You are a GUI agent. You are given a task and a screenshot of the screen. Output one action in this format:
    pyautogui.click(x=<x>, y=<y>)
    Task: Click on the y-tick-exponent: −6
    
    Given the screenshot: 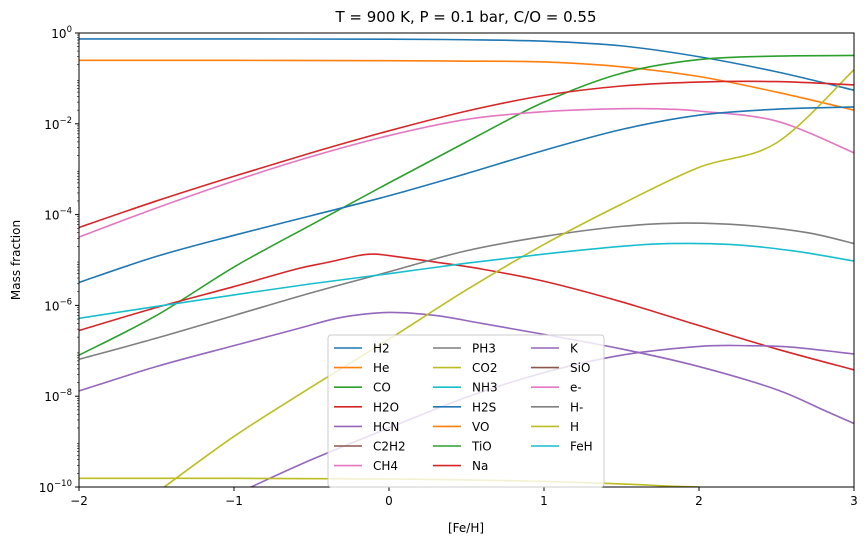 What is the action you would take?
    pyautogui.click(x=65, y=302)
    